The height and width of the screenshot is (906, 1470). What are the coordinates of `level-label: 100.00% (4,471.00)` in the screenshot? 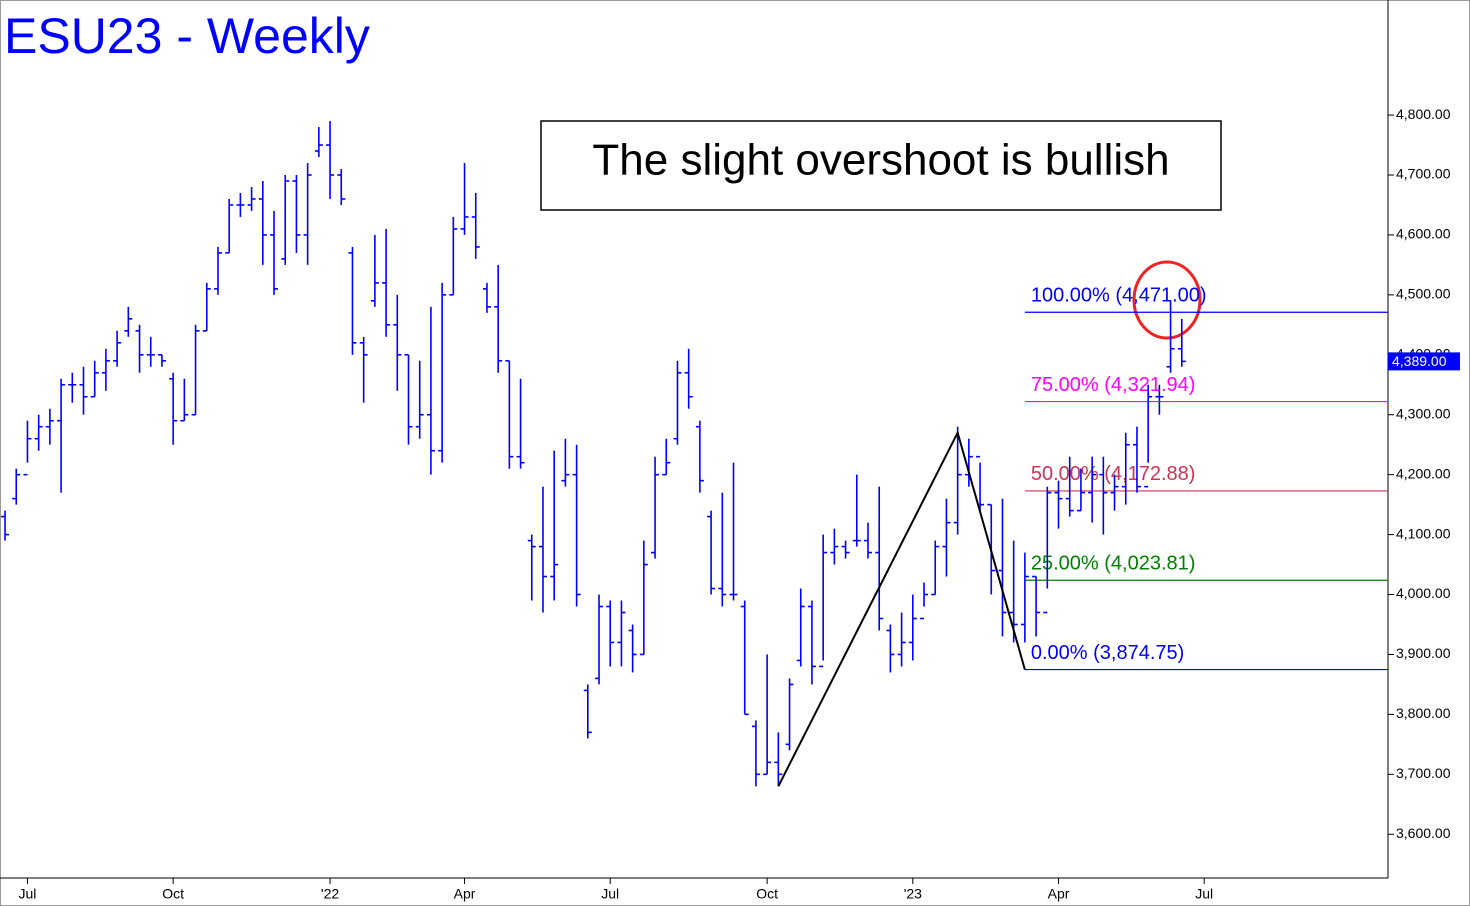 It's located at (1119, 296).